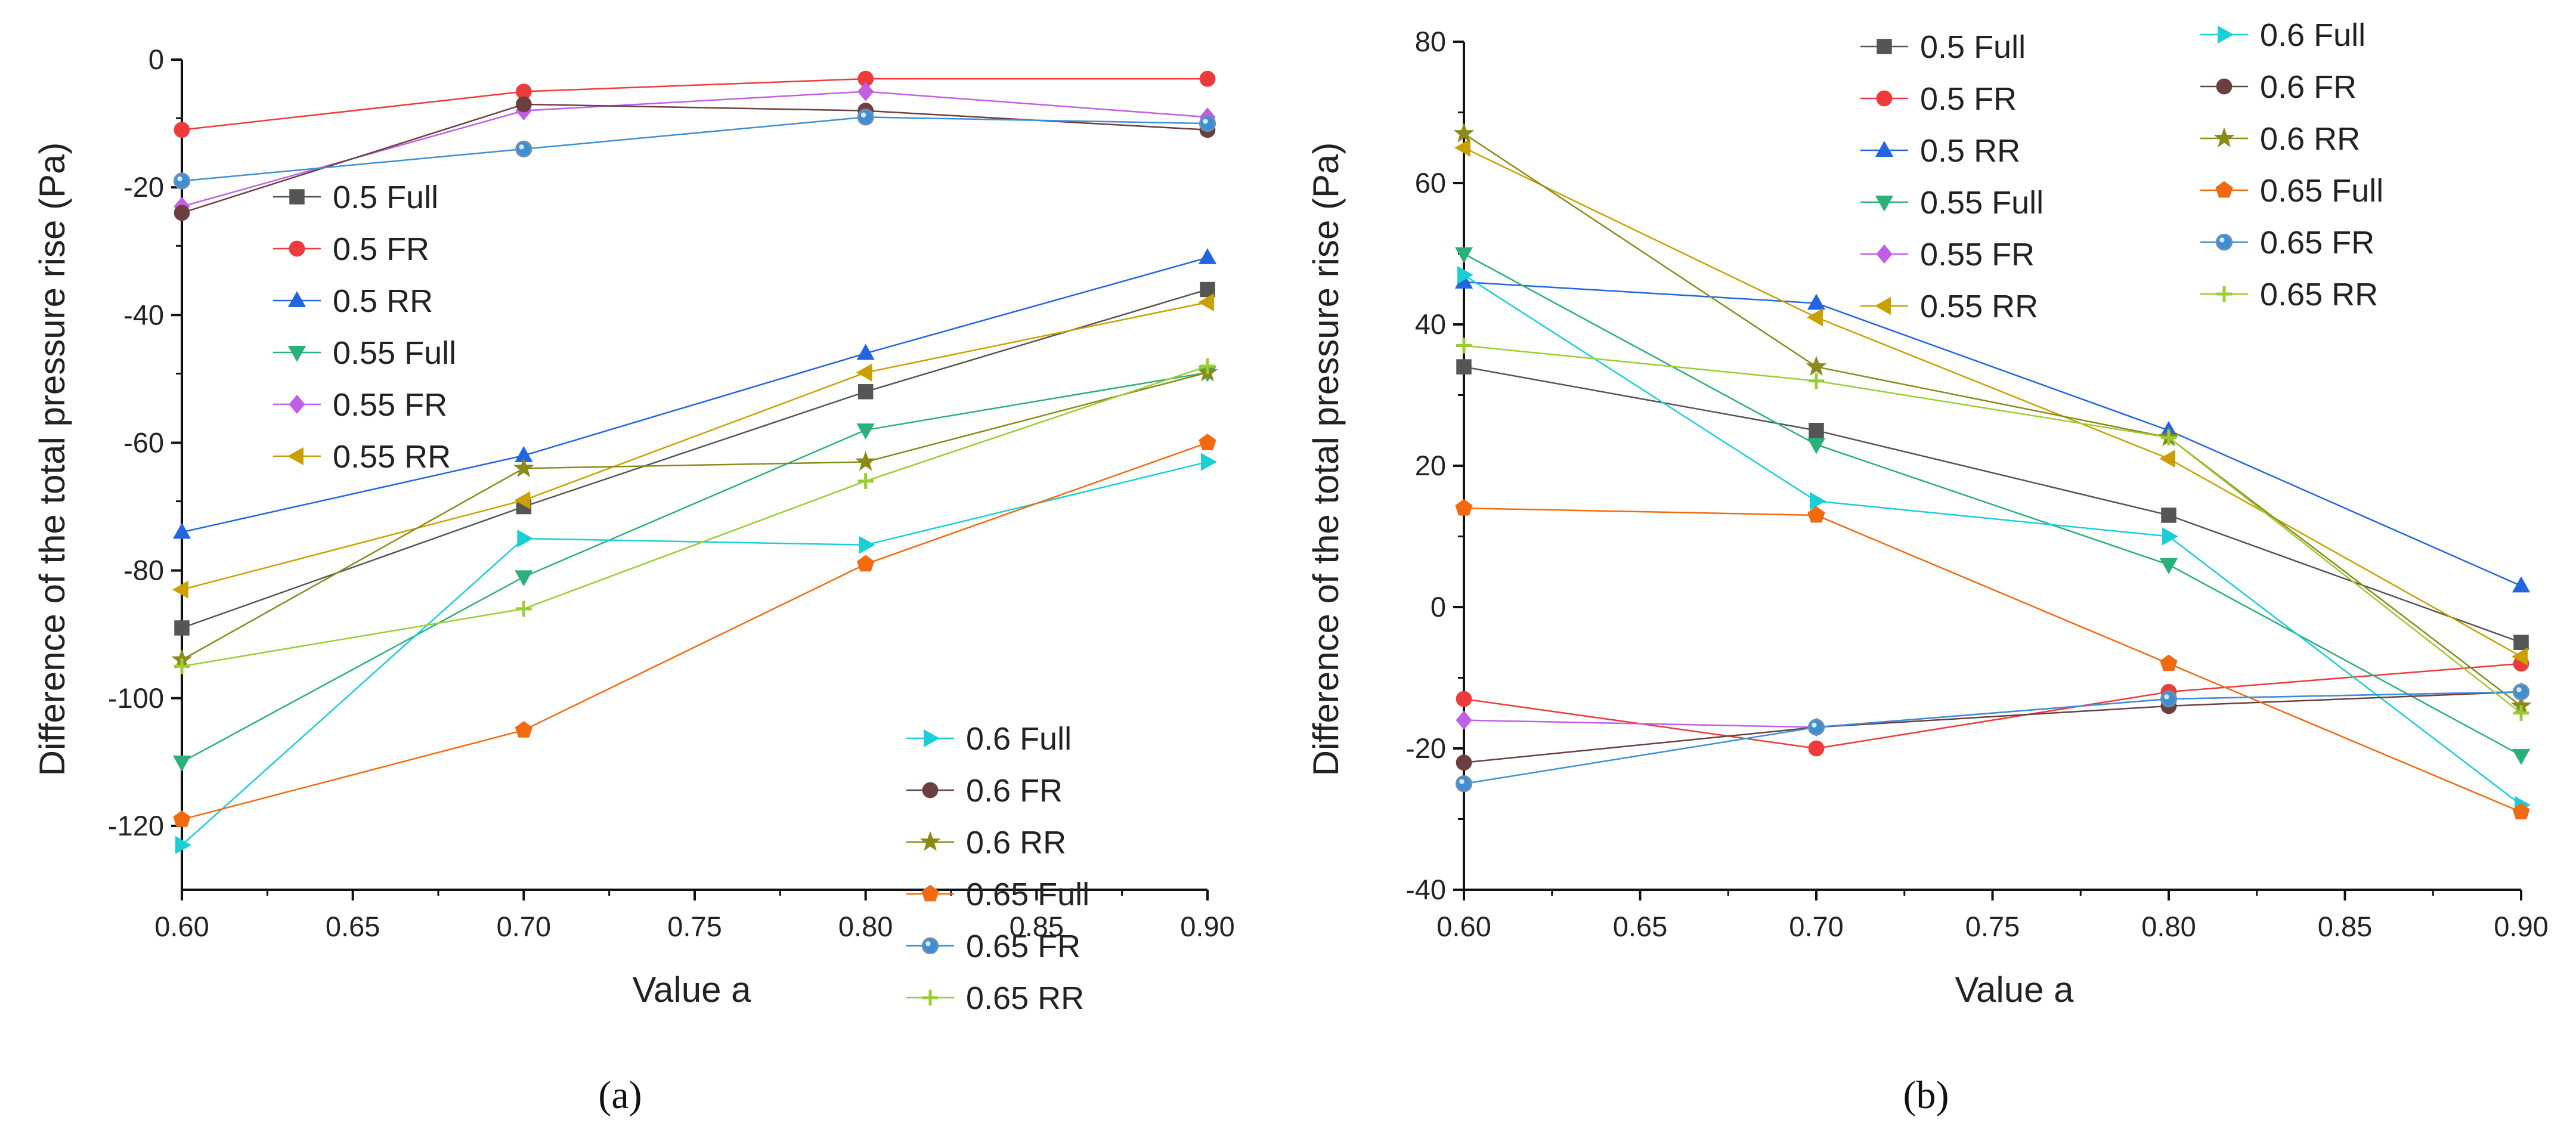  What do you see at coordinates (1463, 926) in the screenshot?
I see `panel-b-x-tick-label: 0.60` at bounding box center [1463, 926].